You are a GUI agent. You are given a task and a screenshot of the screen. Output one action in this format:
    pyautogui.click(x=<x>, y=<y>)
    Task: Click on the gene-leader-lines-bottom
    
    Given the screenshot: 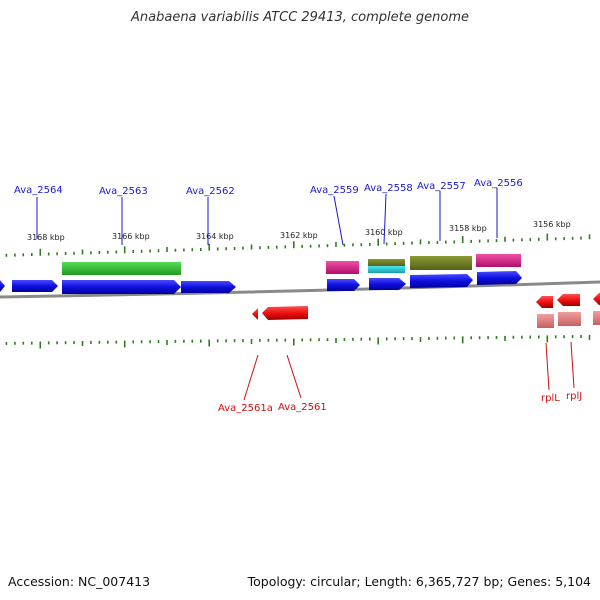 What is the action you would take?
    pyautogui.click(x=409, y=371)
    